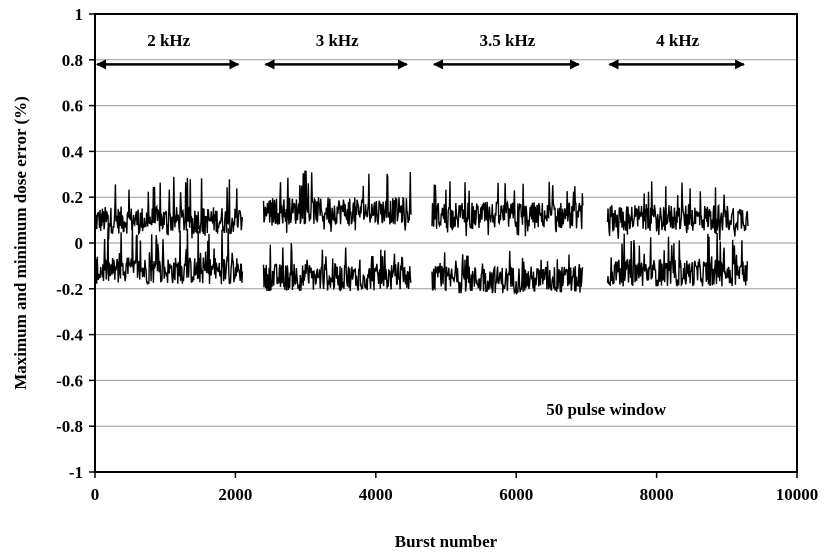 Image resolution: width=831 pixels, height=555 pixels. I want to click on y-tick-label-4: 0.2, so click(72, 197).